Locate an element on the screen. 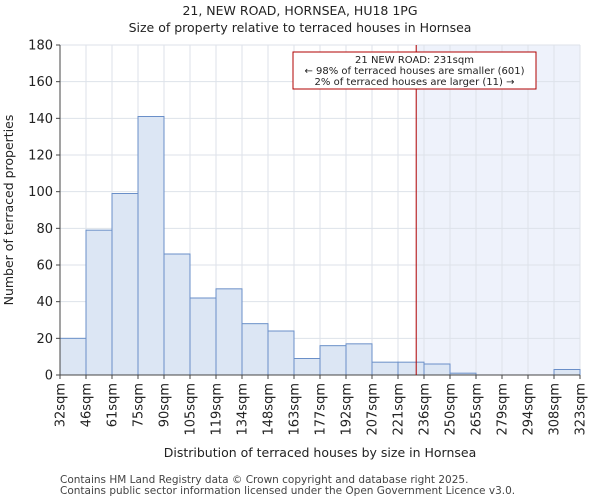 The image size is (600, 500). annotation-line-1: 21 NEW ROAD: 231sqm is located at coordinates (414, 60).